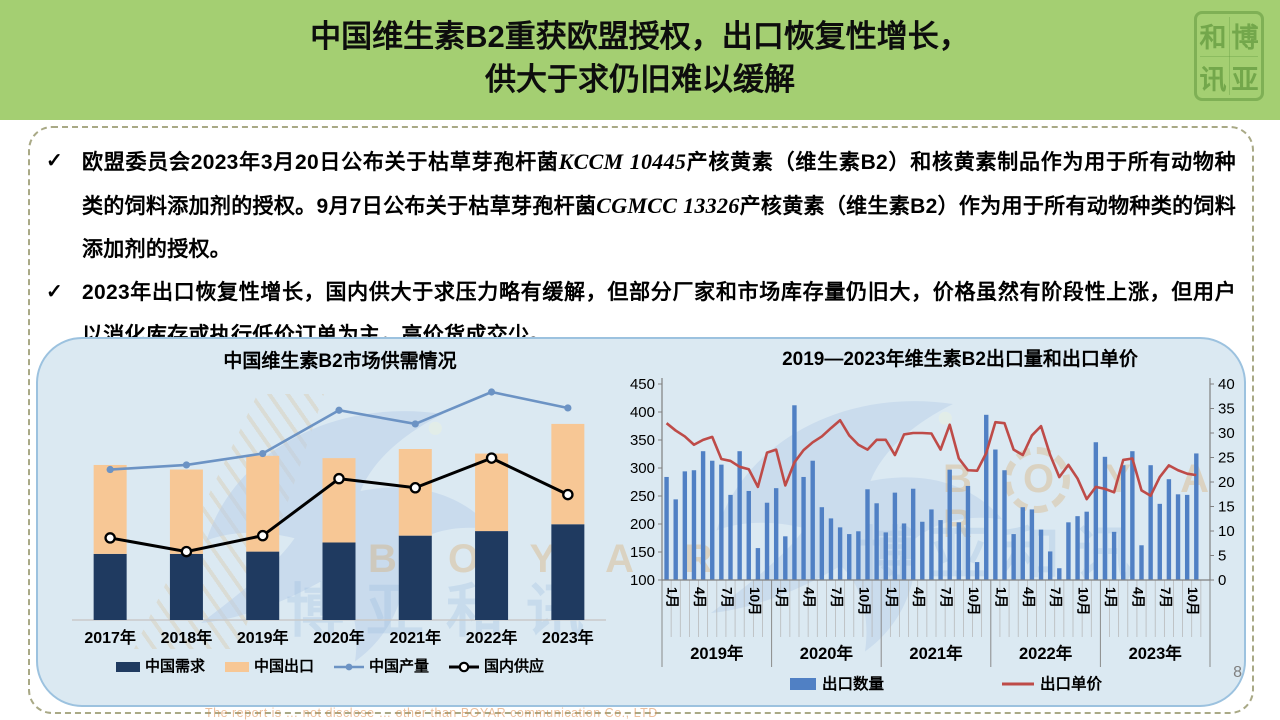 This screenshot has height=720, width=1280. I want to click on seal-character: 和, so click(1213, 37).